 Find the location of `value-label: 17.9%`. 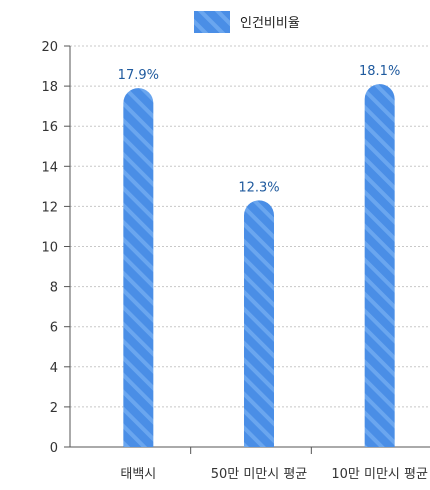

value-label: 17.9% is located at coordinates (138, 75).